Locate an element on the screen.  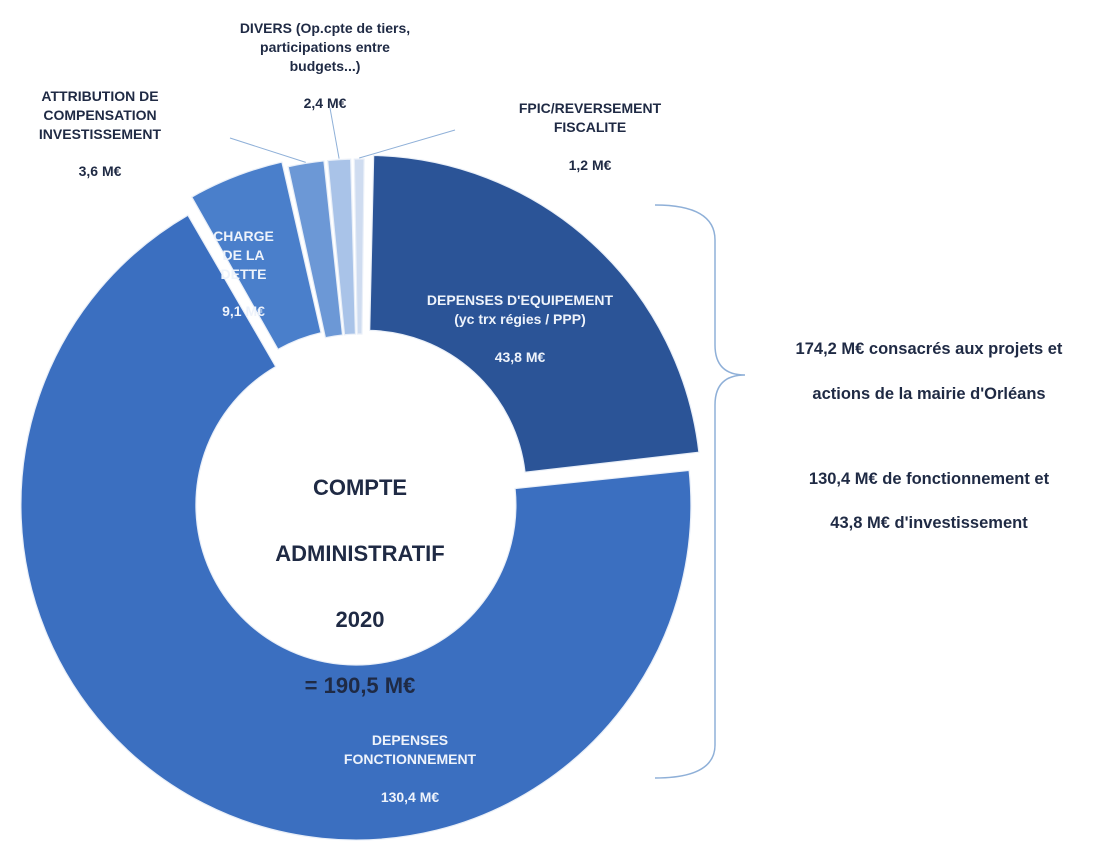
bracket-annotation is located at coordinates (700, 491).